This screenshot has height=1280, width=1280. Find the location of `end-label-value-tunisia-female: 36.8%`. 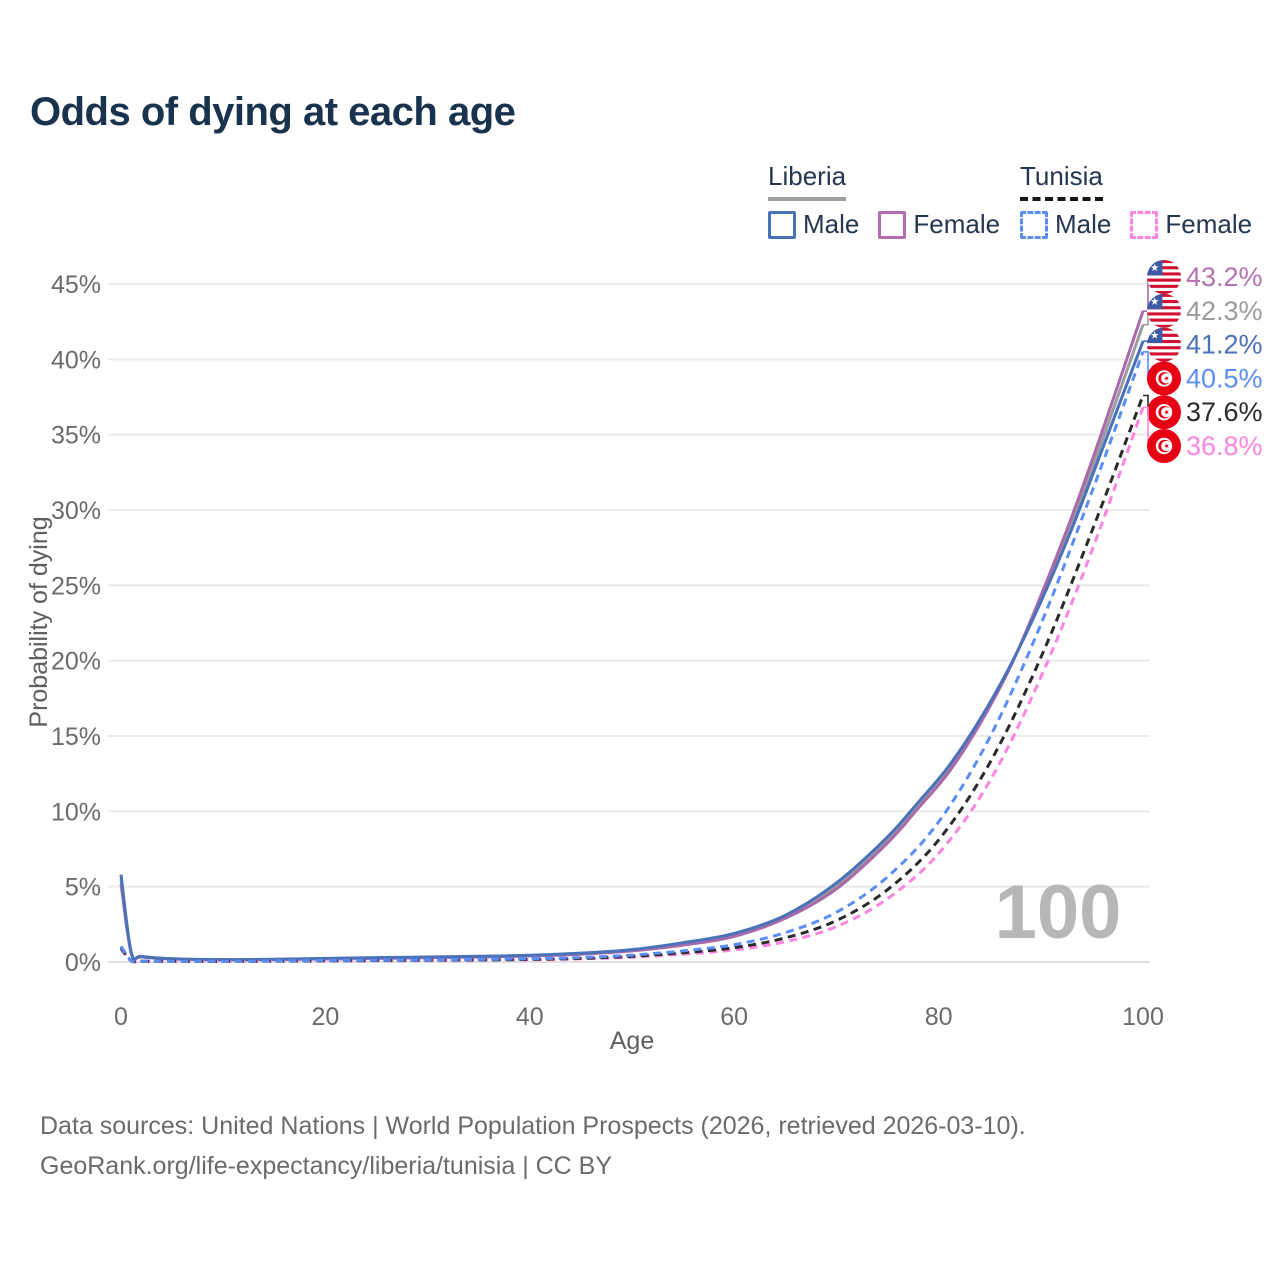

end-label-value-tunisia-female: 36.8% is located at coordinates (1224, 446).